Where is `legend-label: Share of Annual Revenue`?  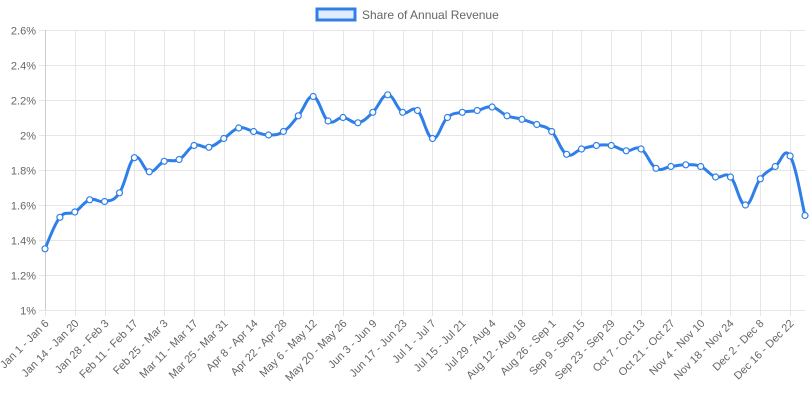 legend-label: Share of Annual Revenue is located at coordinates (430, 15).